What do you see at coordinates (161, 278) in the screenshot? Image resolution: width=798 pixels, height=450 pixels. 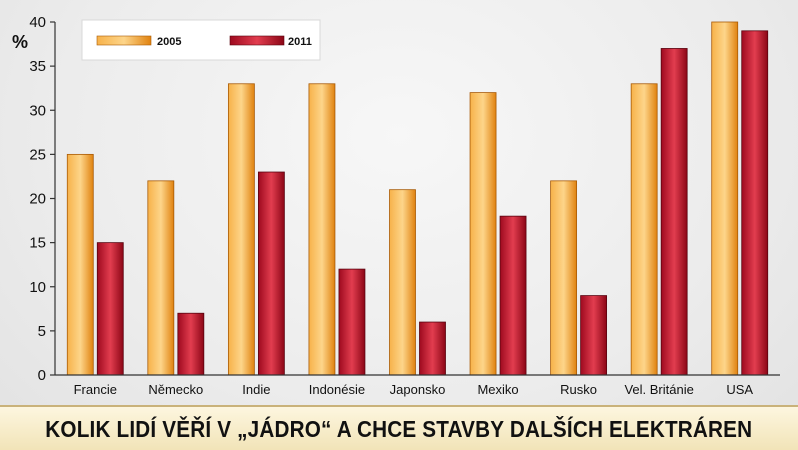 I see `bar-2005-Německo` at bounding box center [161, 278].